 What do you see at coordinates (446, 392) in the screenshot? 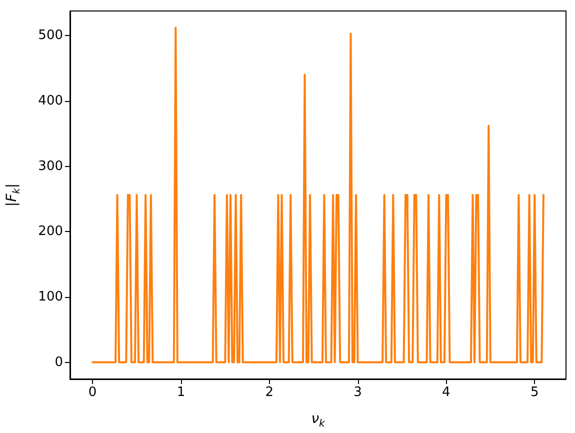
I see `x-tick-label: 4` at bounding box center [446, 392].